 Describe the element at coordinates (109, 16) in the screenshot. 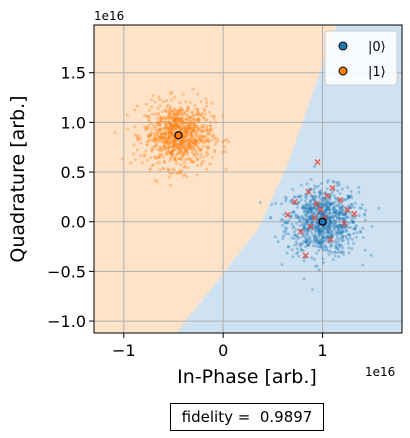

I see `y-exponent-label: 1e16` at that location.